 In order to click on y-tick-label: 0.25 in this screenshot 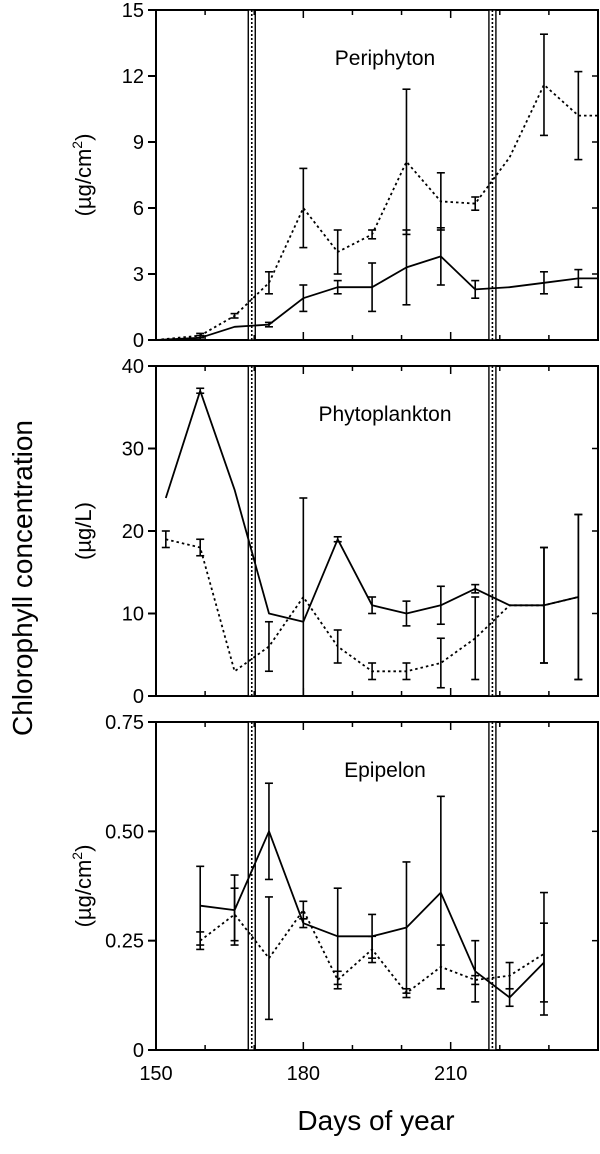, I will do `click(124, 942)`.